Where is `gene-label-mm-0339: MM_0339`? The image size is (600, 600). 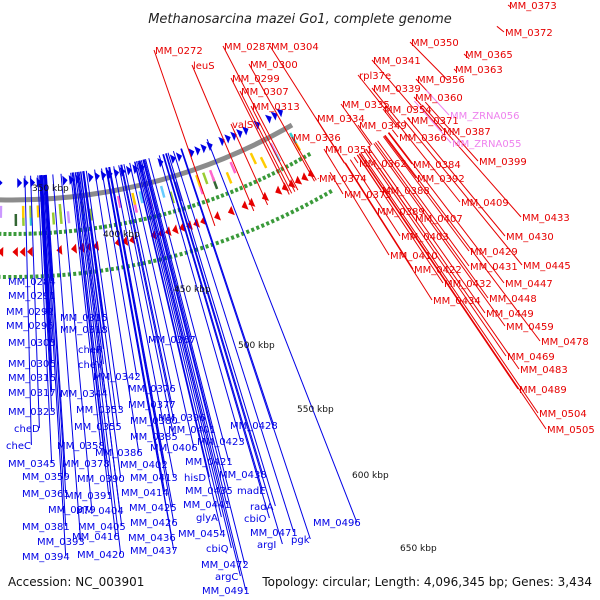 gene-label-mm-0339: MM_0339 is located at coordinates (397, 89).